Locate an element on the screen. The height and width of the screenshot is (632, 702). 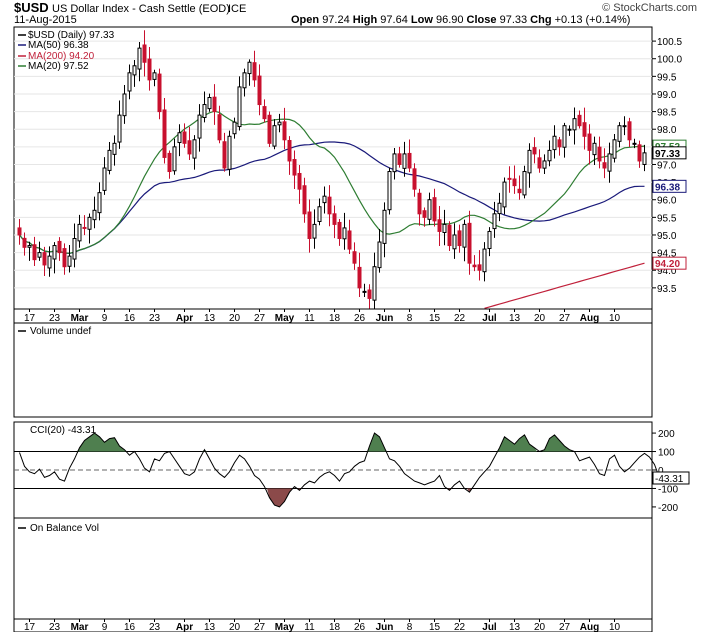
date-tick-label: 15 is located at coordinates (435, 318).